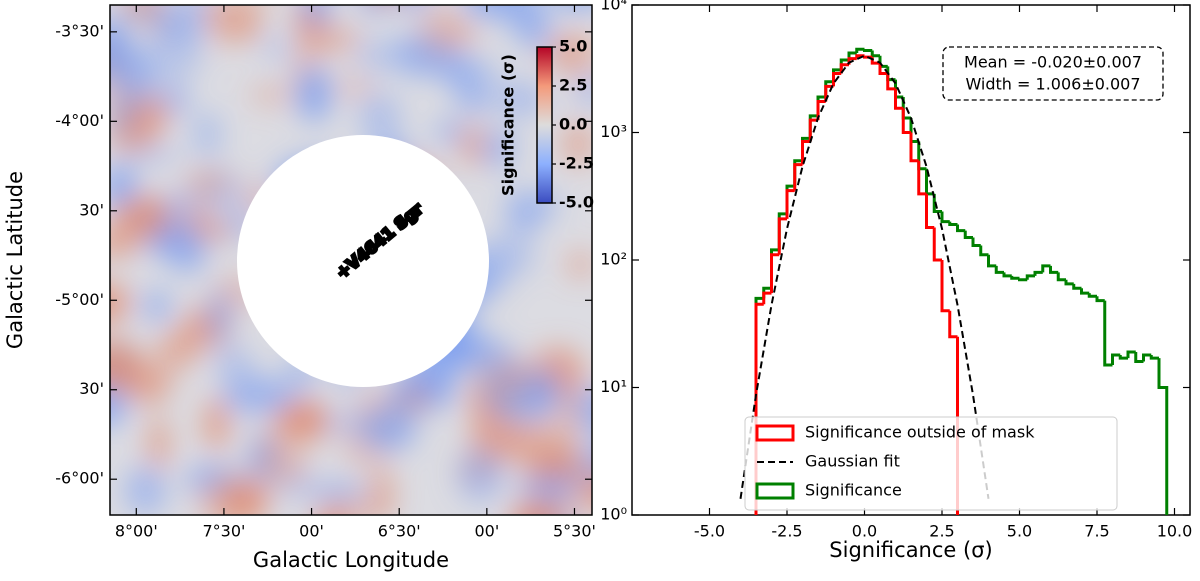 The height and width of the screenshot is (581, 1200). Describe the element at coordinates (15, 260) in the screenshot. I see `y-axis-label: Galactic Latitude` at that location.